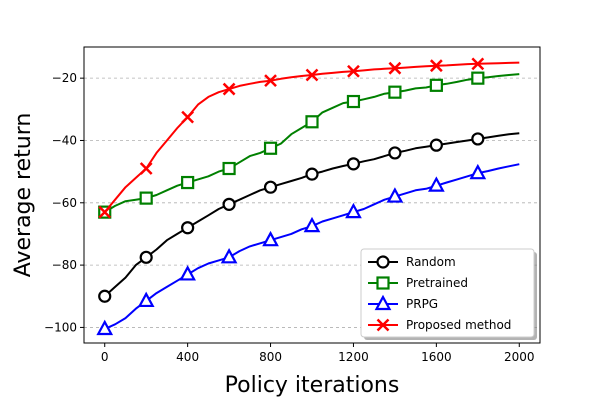  Describe the element at coordinates (431, 262) in the screenshot. I see `legend-label: Random` at that location.